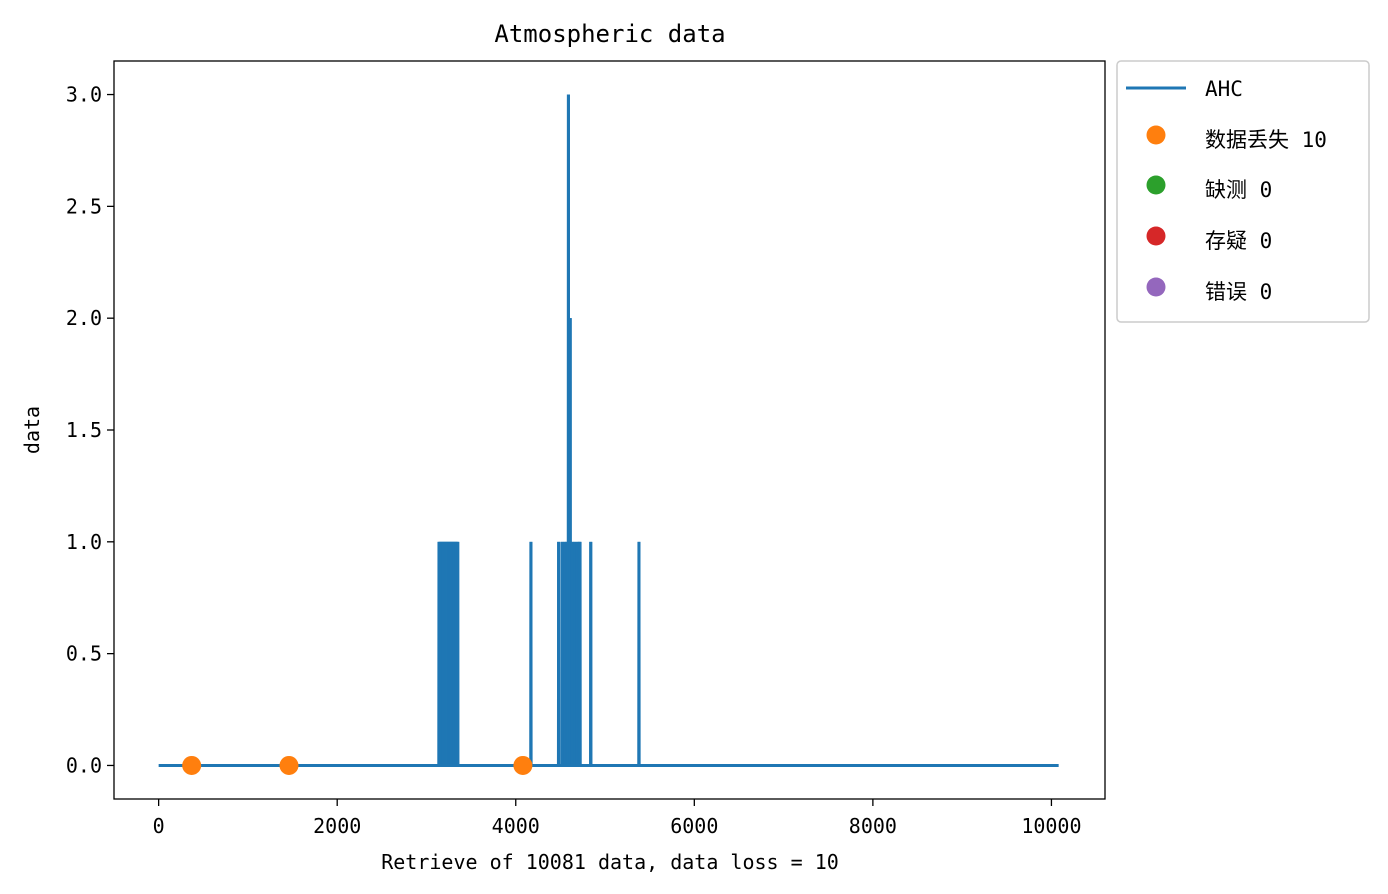 This screenshot has height=894, width=1388. I want to click on legend-frame, so click(1243, 191).